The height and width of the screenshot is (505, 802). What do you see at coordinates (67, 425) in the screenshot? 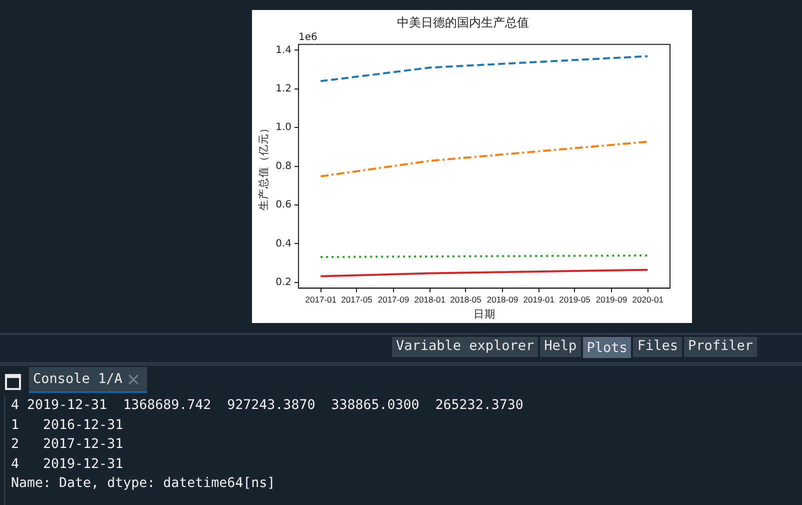
I see `text: 1 2016-12-31` at bounding box center [67, 425].